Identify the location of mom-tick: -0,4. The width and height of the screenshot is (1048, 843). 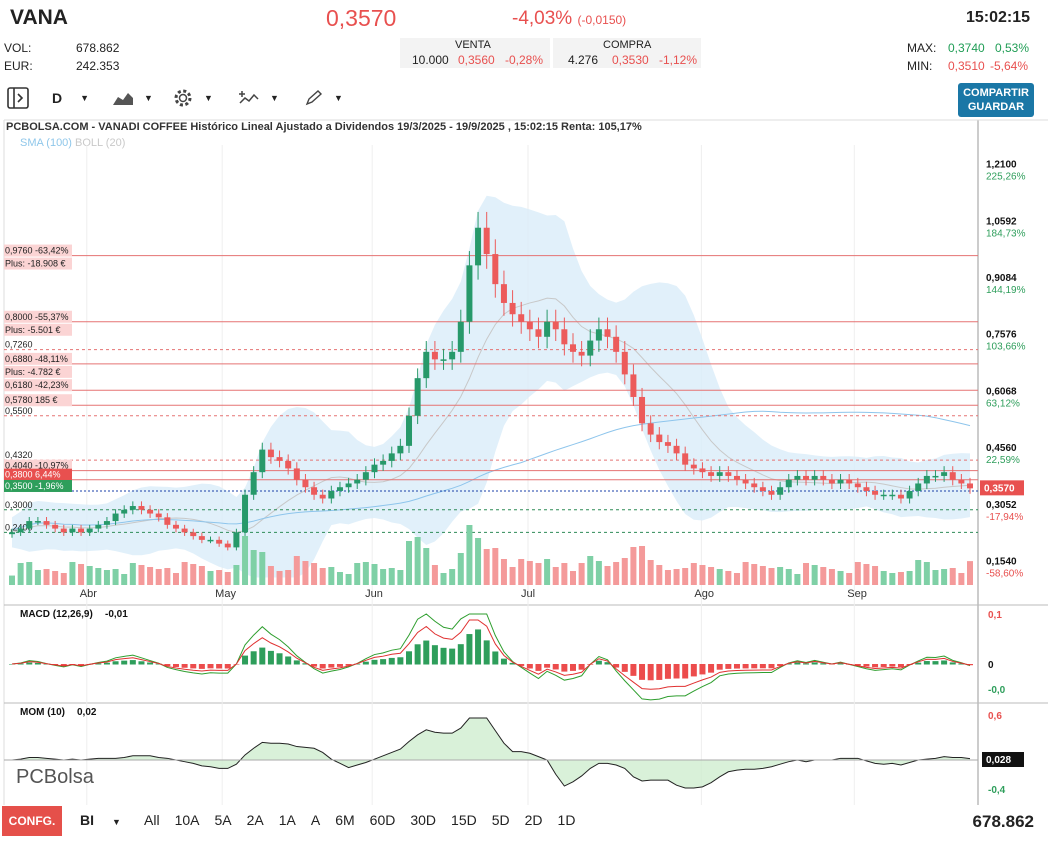
(997, 790).